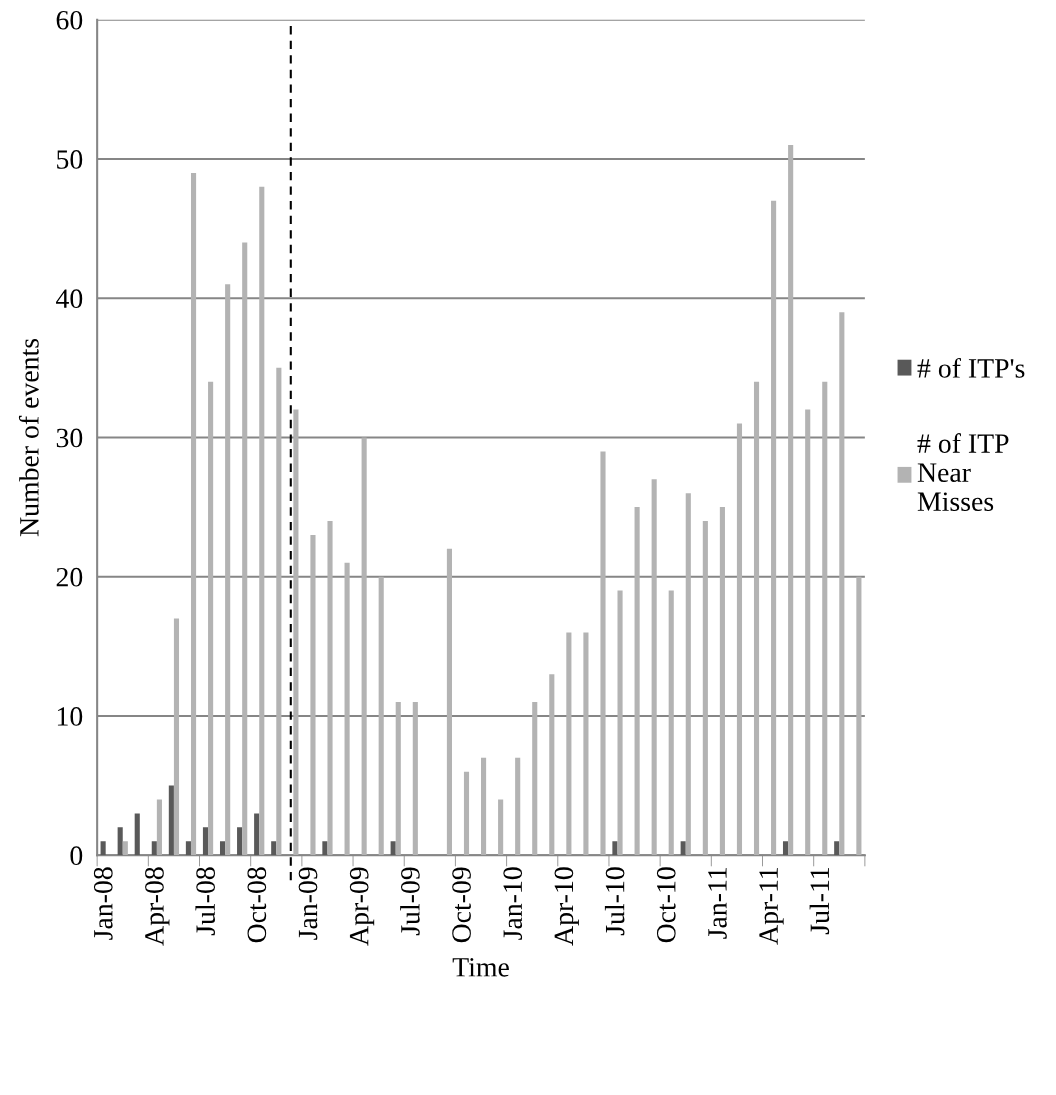 The height and width of the screenshot is (1095, 1056). What do you see at coordinates (513, 903) in the screenshot?
I see `x-tick-label: Jan-10` at bounding box center [513, 903].